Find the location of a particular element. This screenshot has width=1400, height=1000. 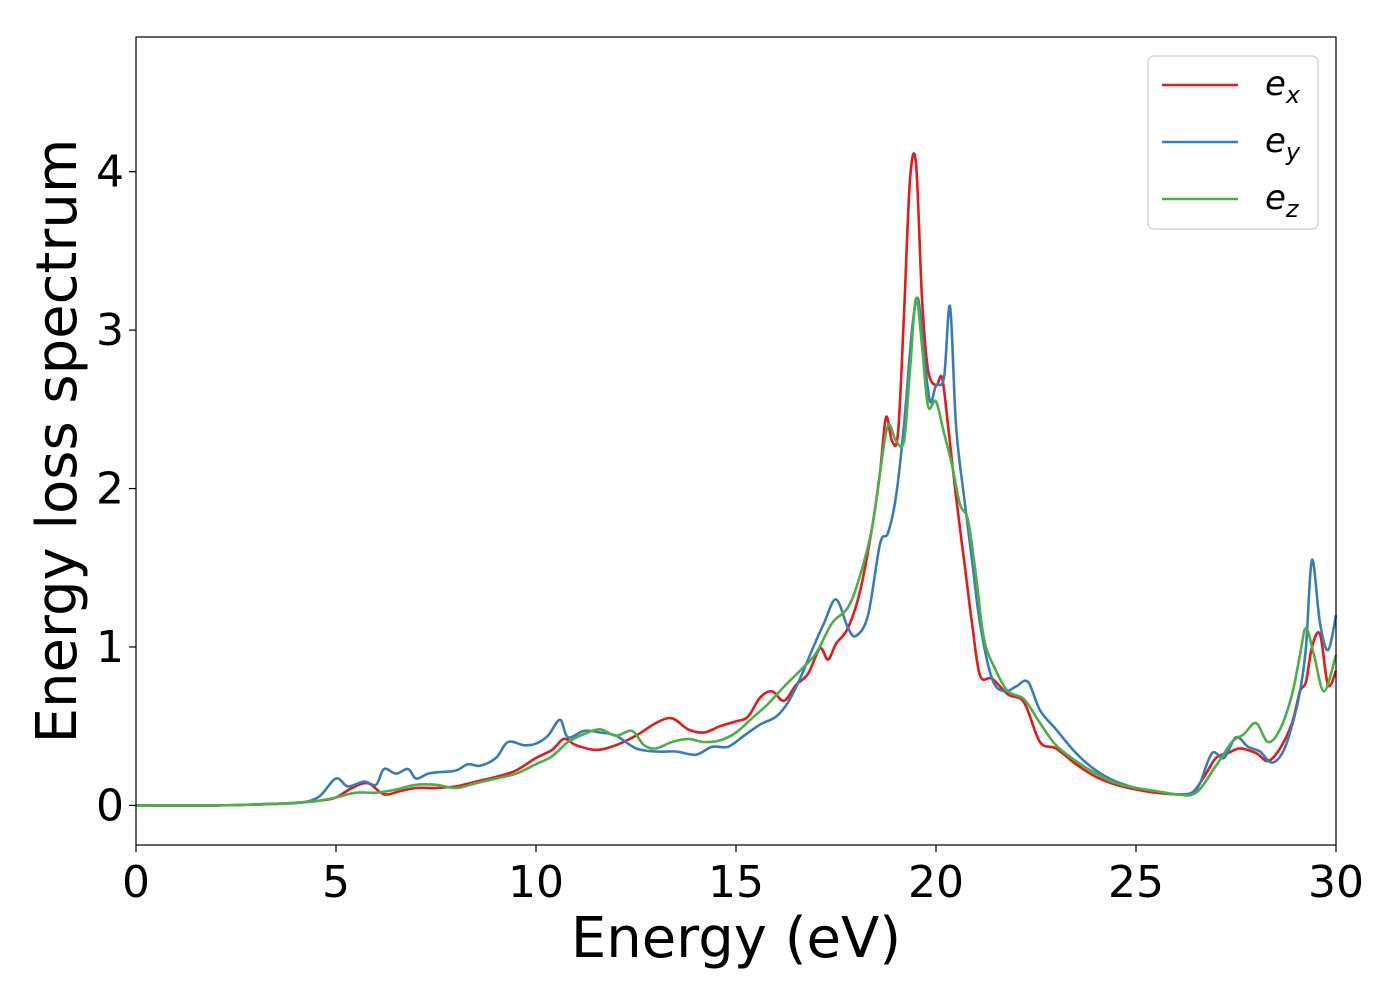

x-tick-label: 20 is located at coordinates (936, 882).